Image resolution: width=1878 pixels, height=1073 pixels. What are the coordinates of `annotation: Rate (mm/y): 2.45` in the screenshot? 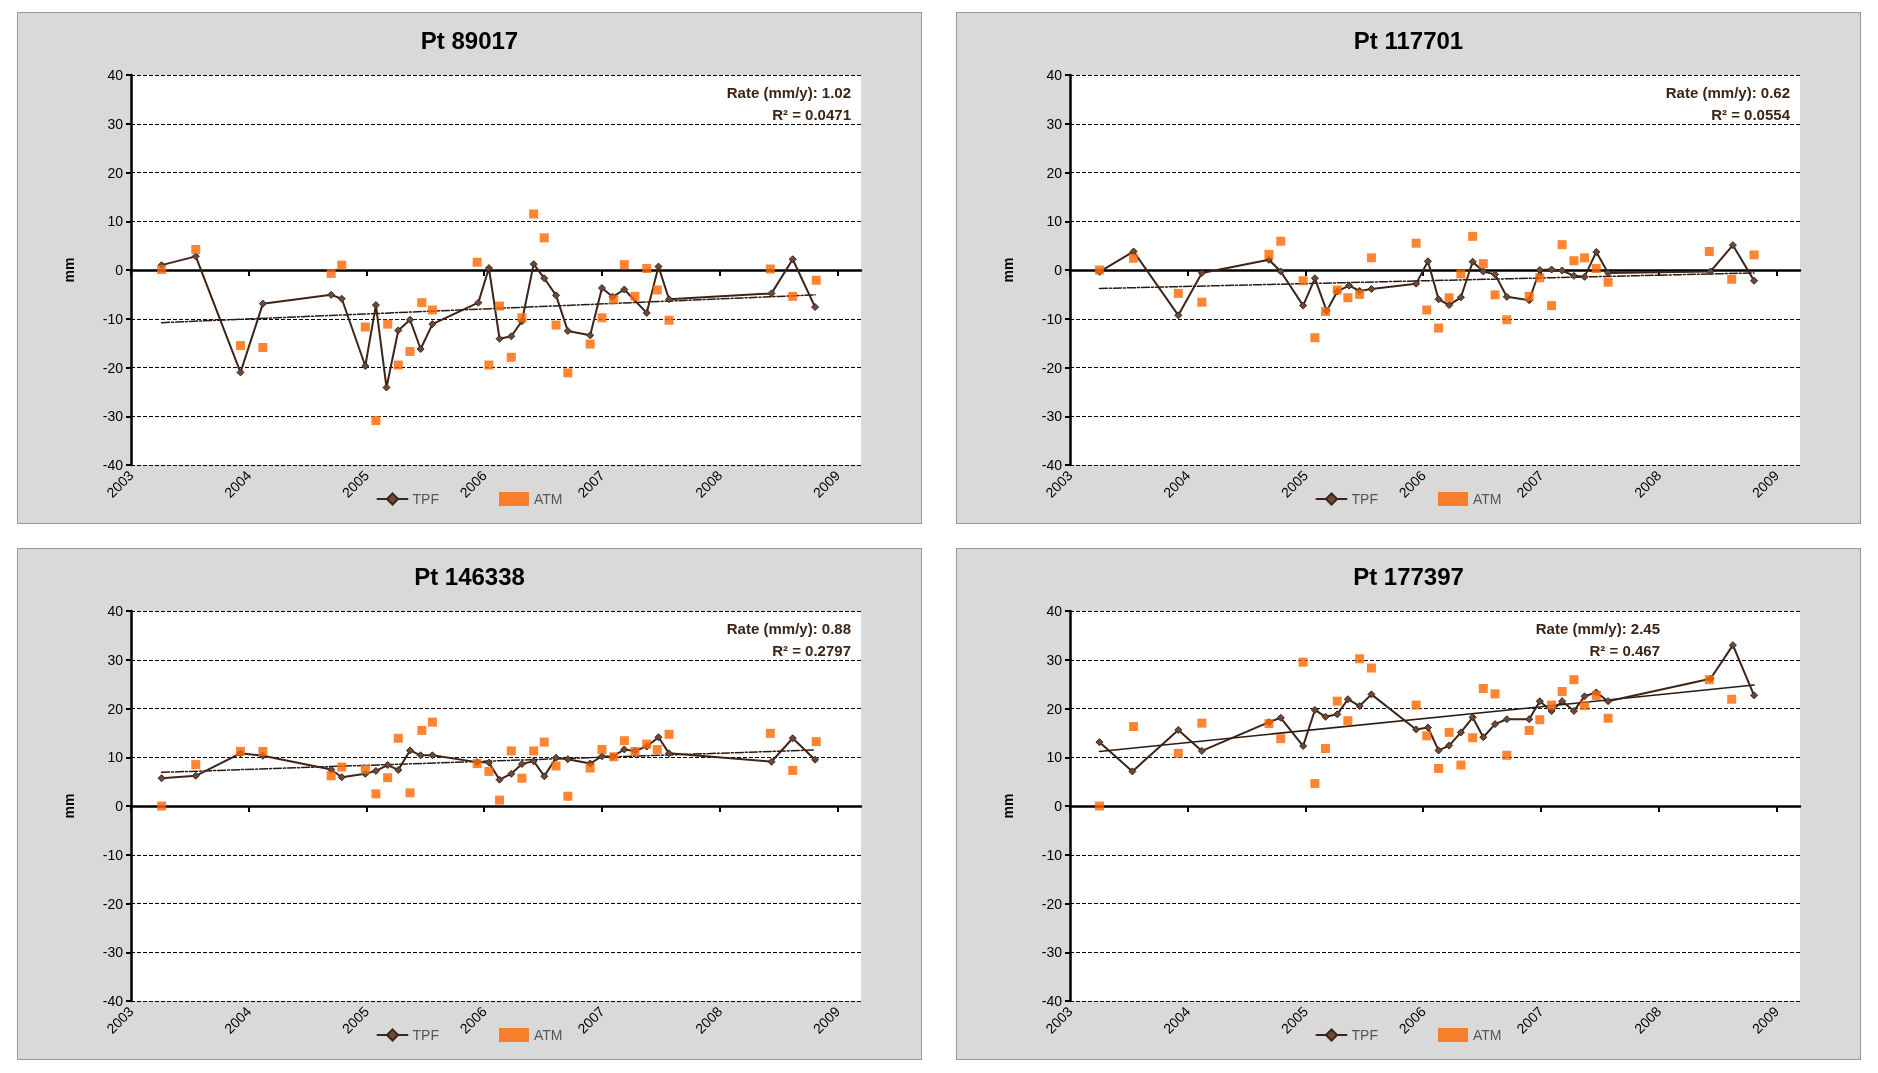 It's located at (1597, 628).